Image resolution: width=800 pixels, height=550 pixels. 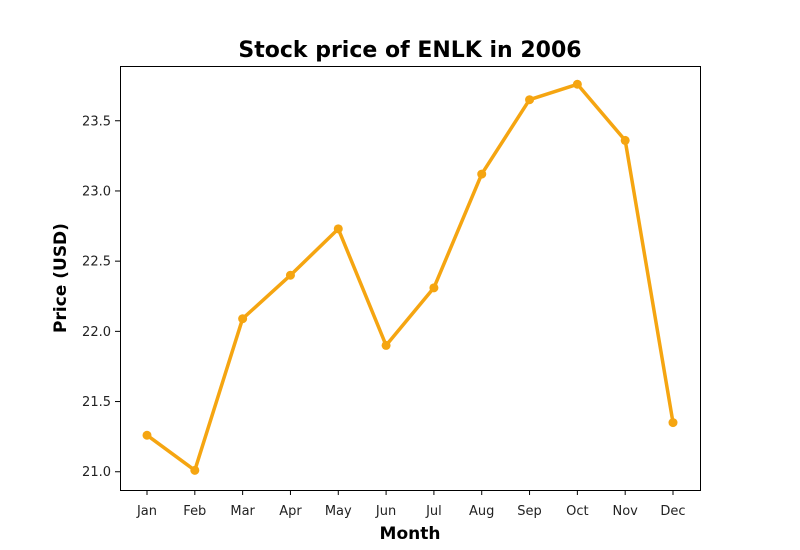 I want to click on y-tick-label: 21.0, so click(x=96, y=472).